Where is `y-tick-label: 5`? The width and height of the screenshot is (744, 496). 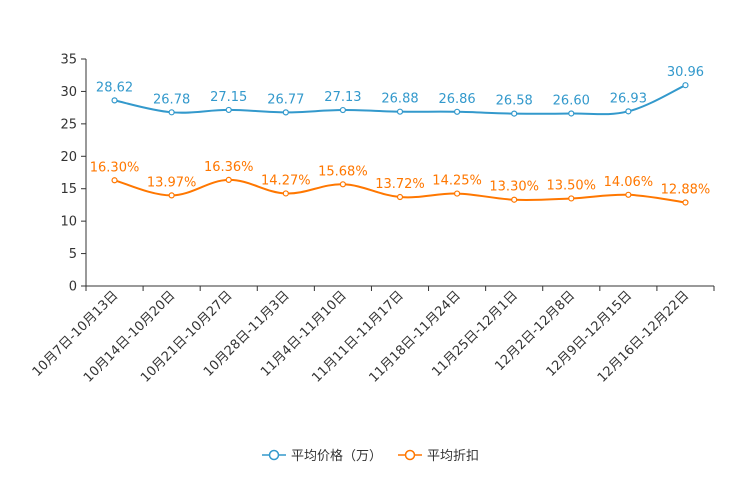
y-tick-label: 5 is located at coordinates (73, 254).